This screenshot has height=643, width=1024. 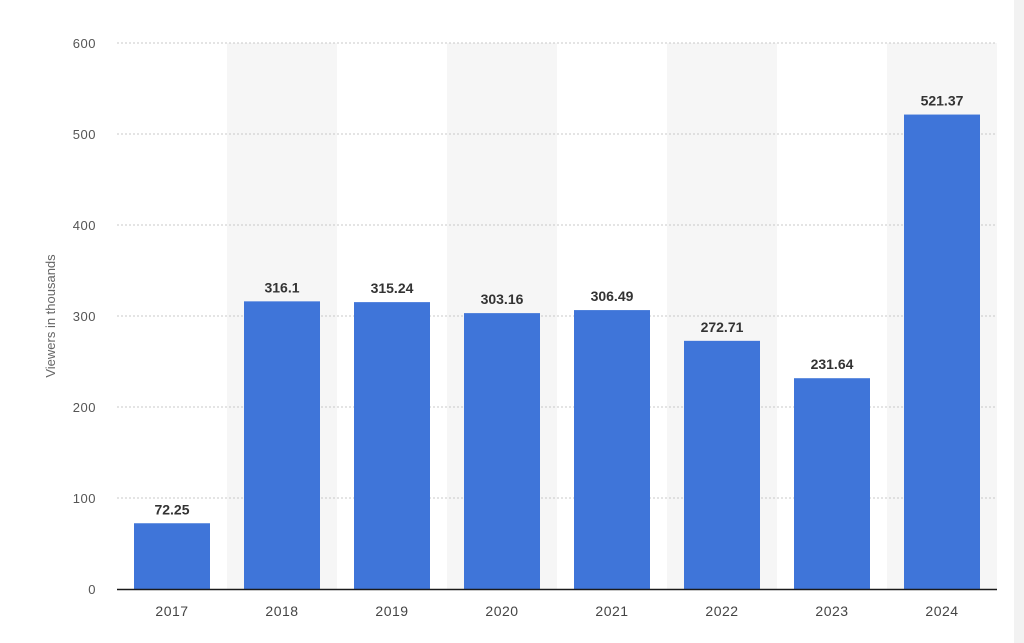 I want to click on data-label-2017: 72.25, so click(x=171, y=509).